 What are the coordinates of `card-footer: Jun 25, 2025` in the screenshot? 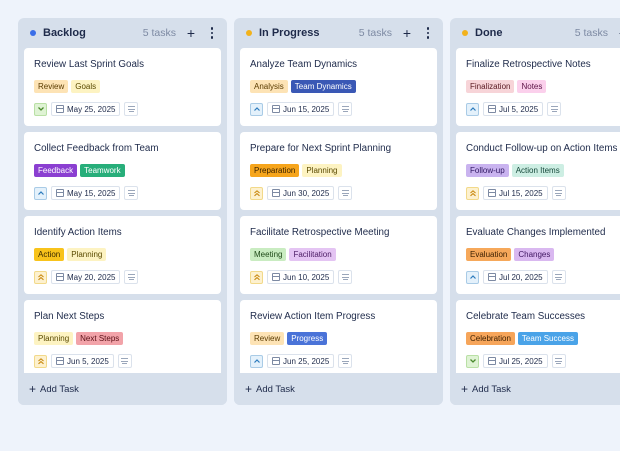 It's located at (338, 361).